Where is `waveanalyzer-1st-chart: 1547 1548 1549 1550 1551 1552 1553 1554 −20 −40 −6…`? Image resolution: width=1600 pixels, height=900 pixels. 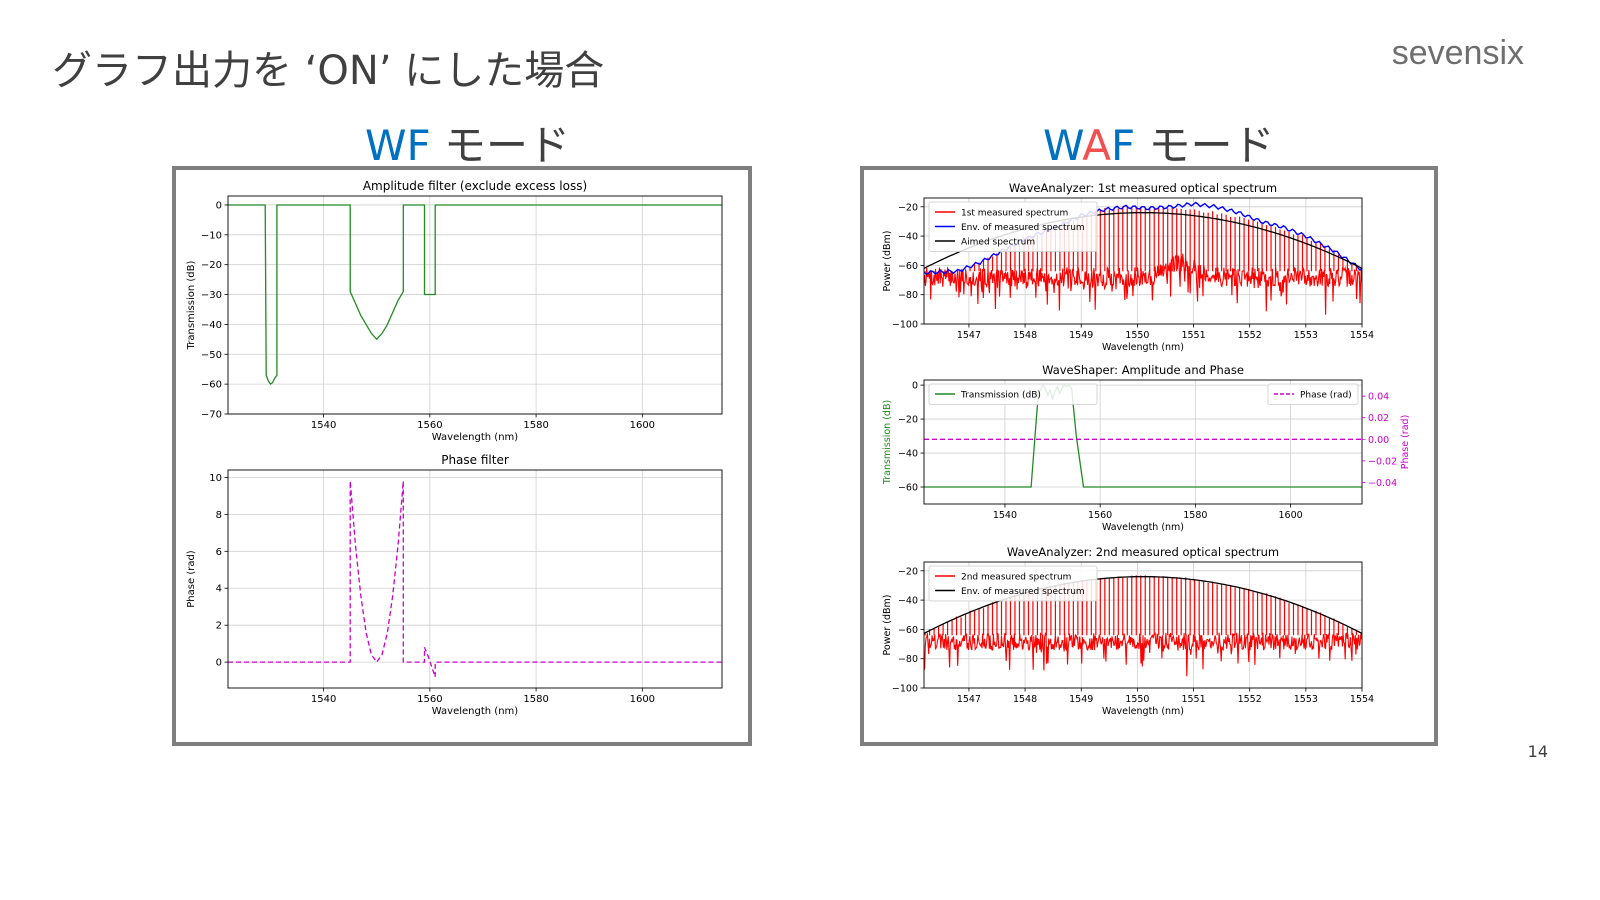 waveanalyzer-1st-chart: 1547 1548 1549 1550 1551 1552 1553 1554 −20 −40 −6… is located at coordinates (1128, 267).